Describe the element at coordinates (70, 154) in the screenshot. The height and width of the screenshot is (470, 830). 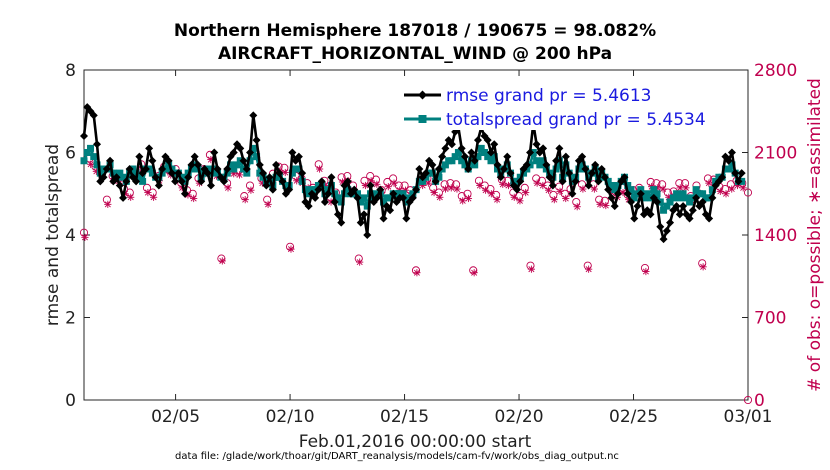
I see `left-tick-label: 6` at that location.